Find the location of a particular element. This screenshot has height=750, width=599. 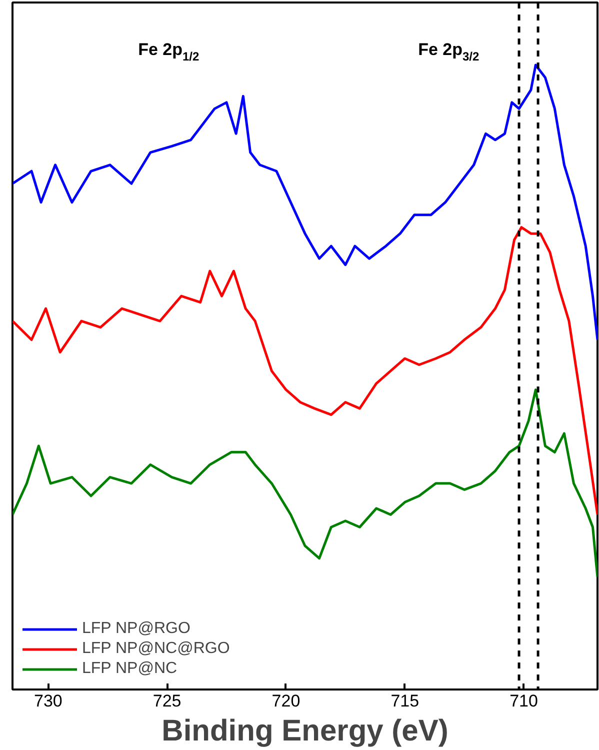

legend-label: LFP NP@RGO is located at coordinates (136, 629).